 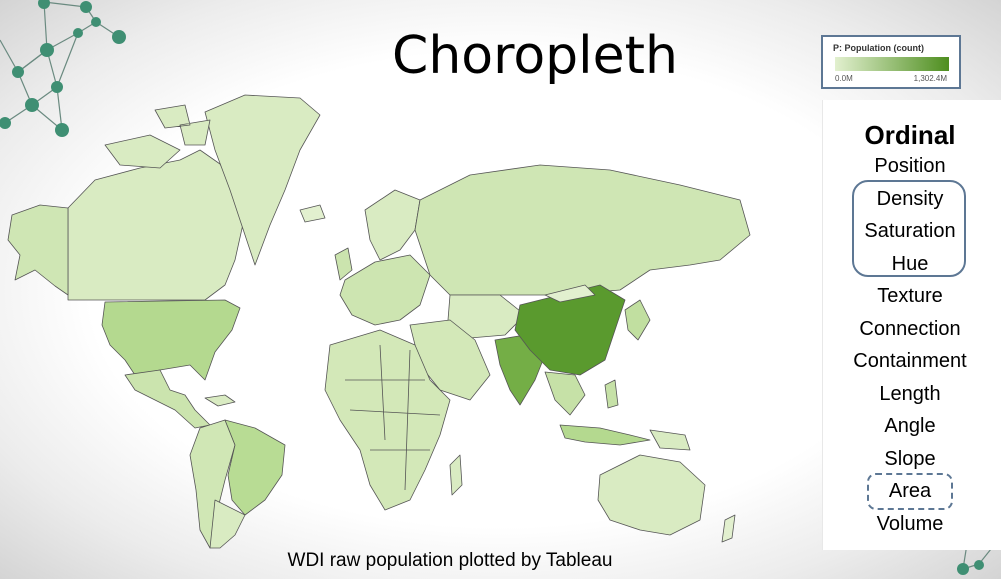 What do you see at coordinates (910, 329) in the screenshot?
I see `encoding-item-connection: Connection` at bounding box center [910, 329].